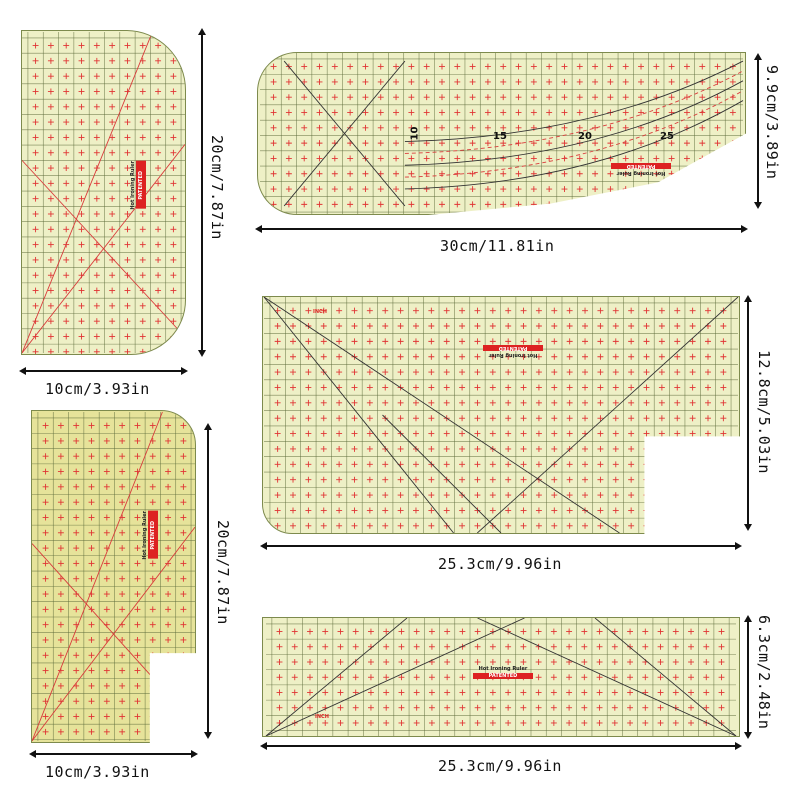  Describe the element at coordinates (223, 572) in the screenshot. I see `ruler-4-height-label: 20cm/7.87in` at that location.